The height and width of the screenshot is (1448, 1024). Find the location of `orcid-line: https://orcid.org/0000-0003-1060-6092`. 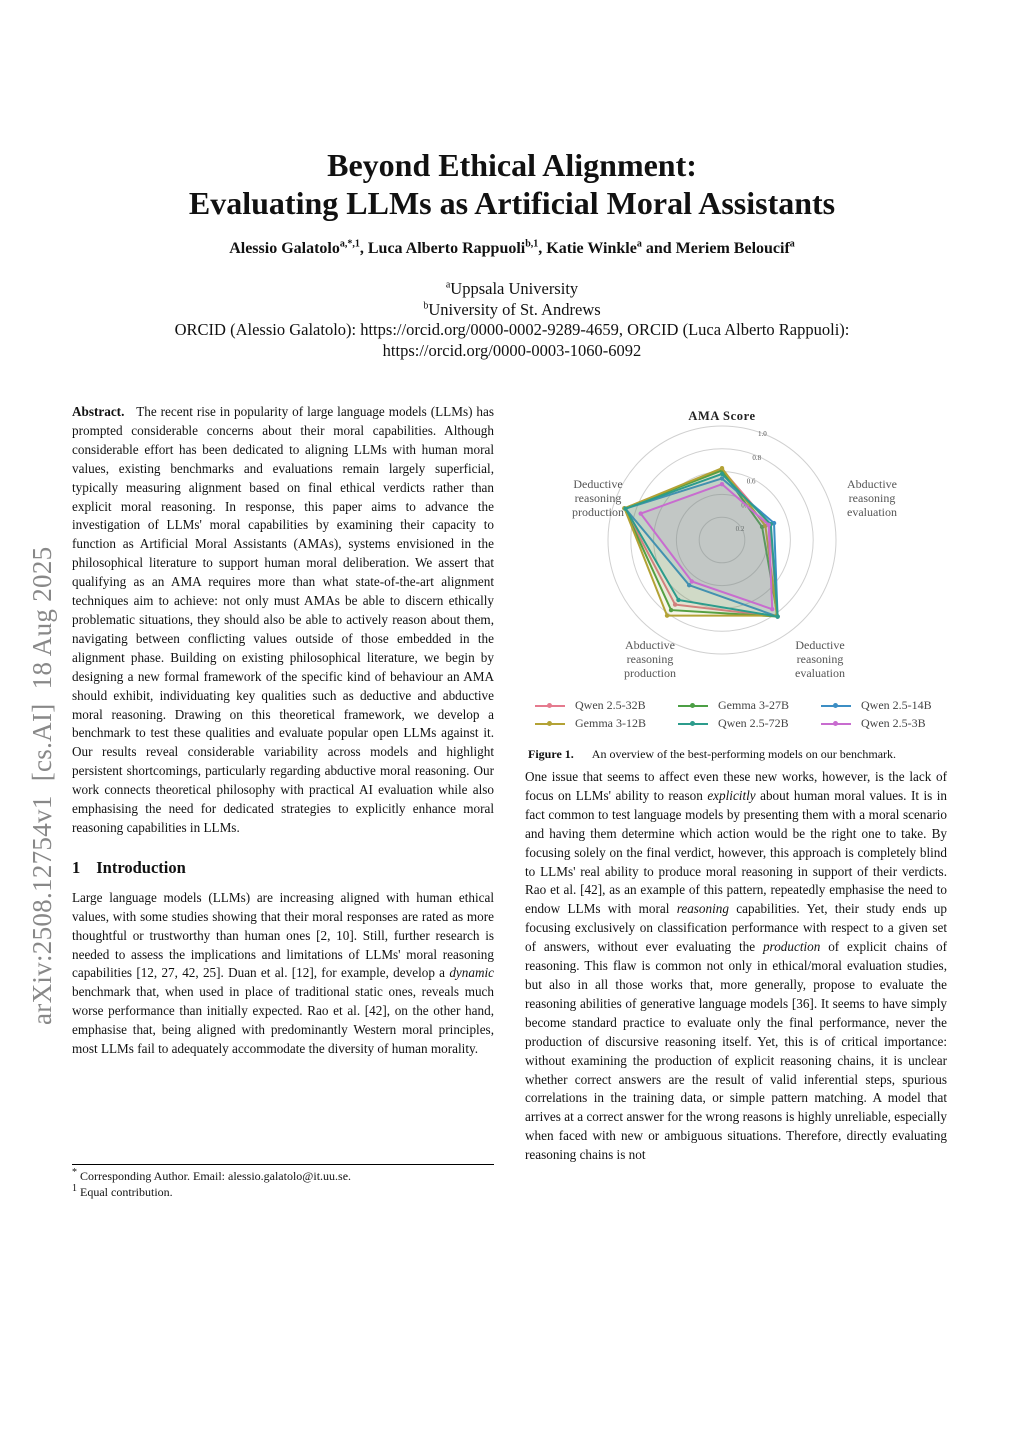

orcid-line: https://orcid.org/0000-0003-1060-6092 is located at coordinates (512, 350).